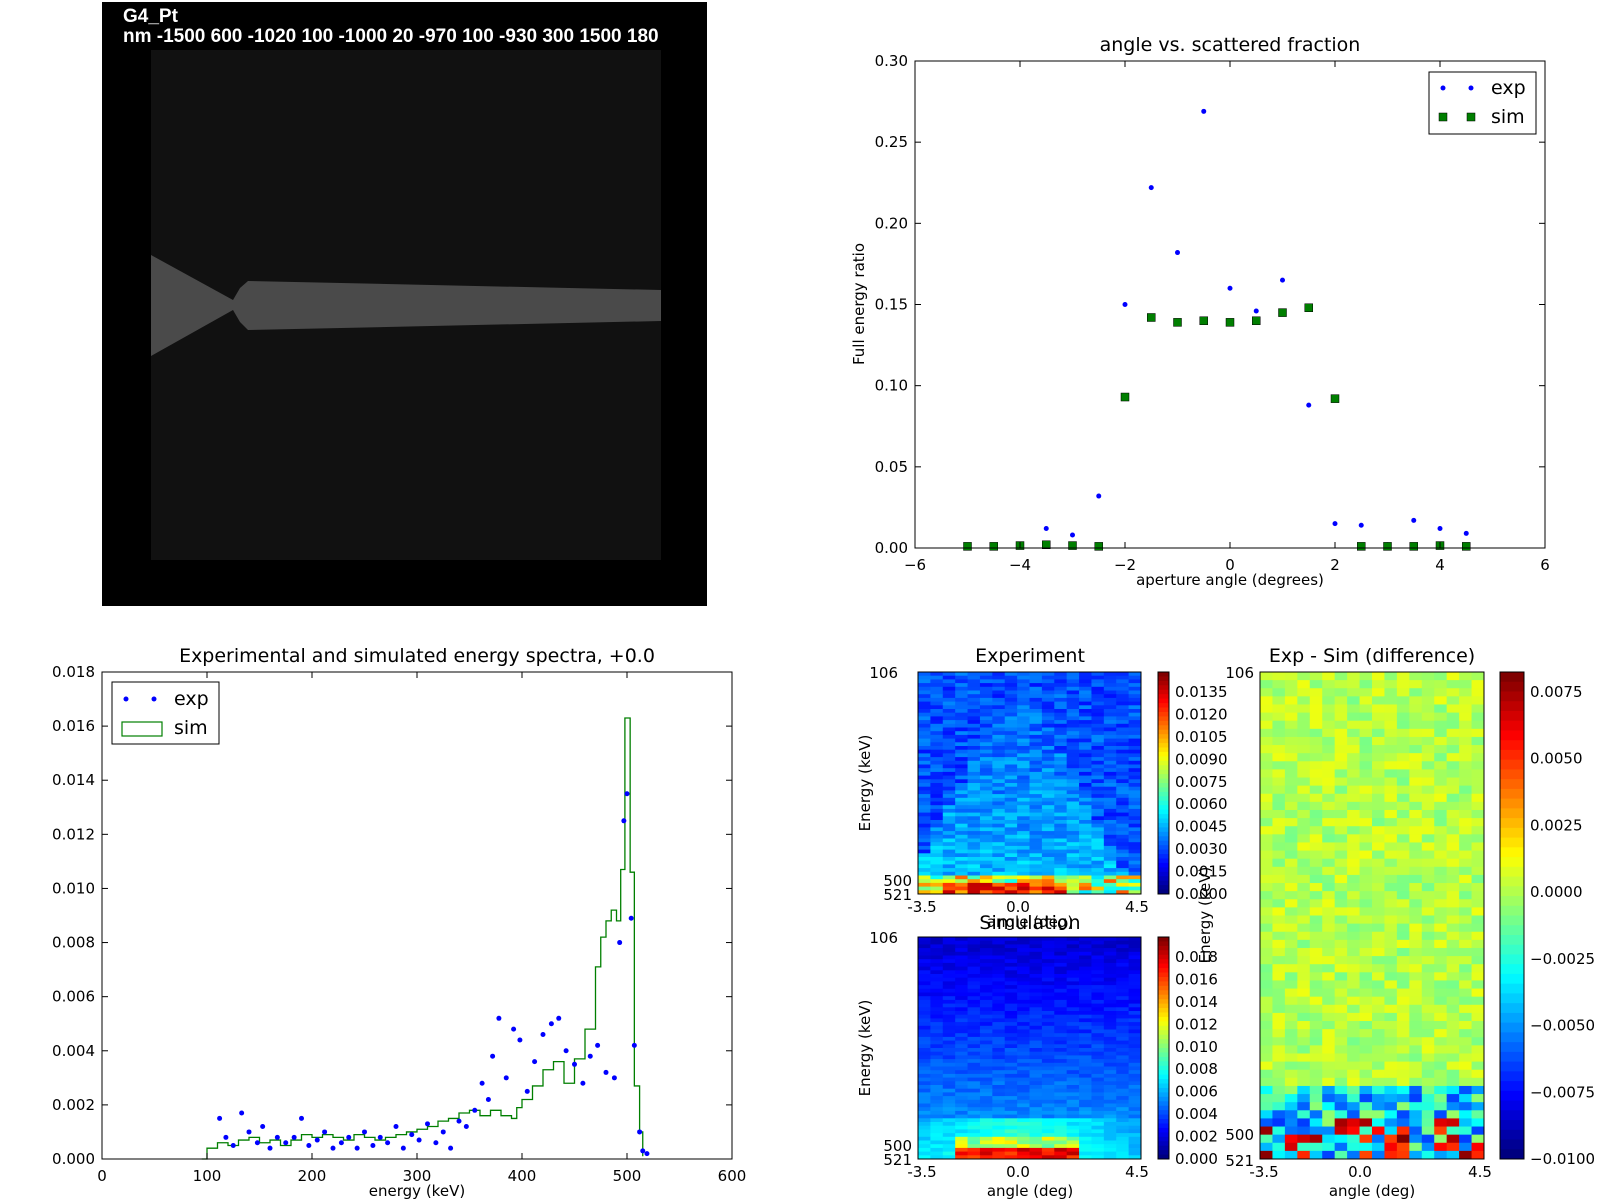 This screenshot has width=1604, height=1204. What do you see at coordinates (312, 1176) in the screenshot?
I see `spectra-xtick-label: 200` at bounding box center [312, 1176].